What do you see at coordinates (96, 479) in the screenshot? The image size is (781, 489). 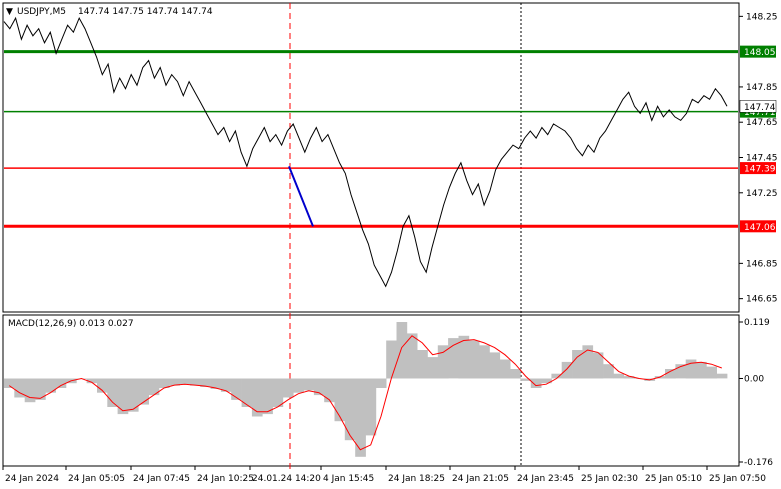 I see `time-tick-label: 24 Jan 05:05` at bounding box center [96, 479].